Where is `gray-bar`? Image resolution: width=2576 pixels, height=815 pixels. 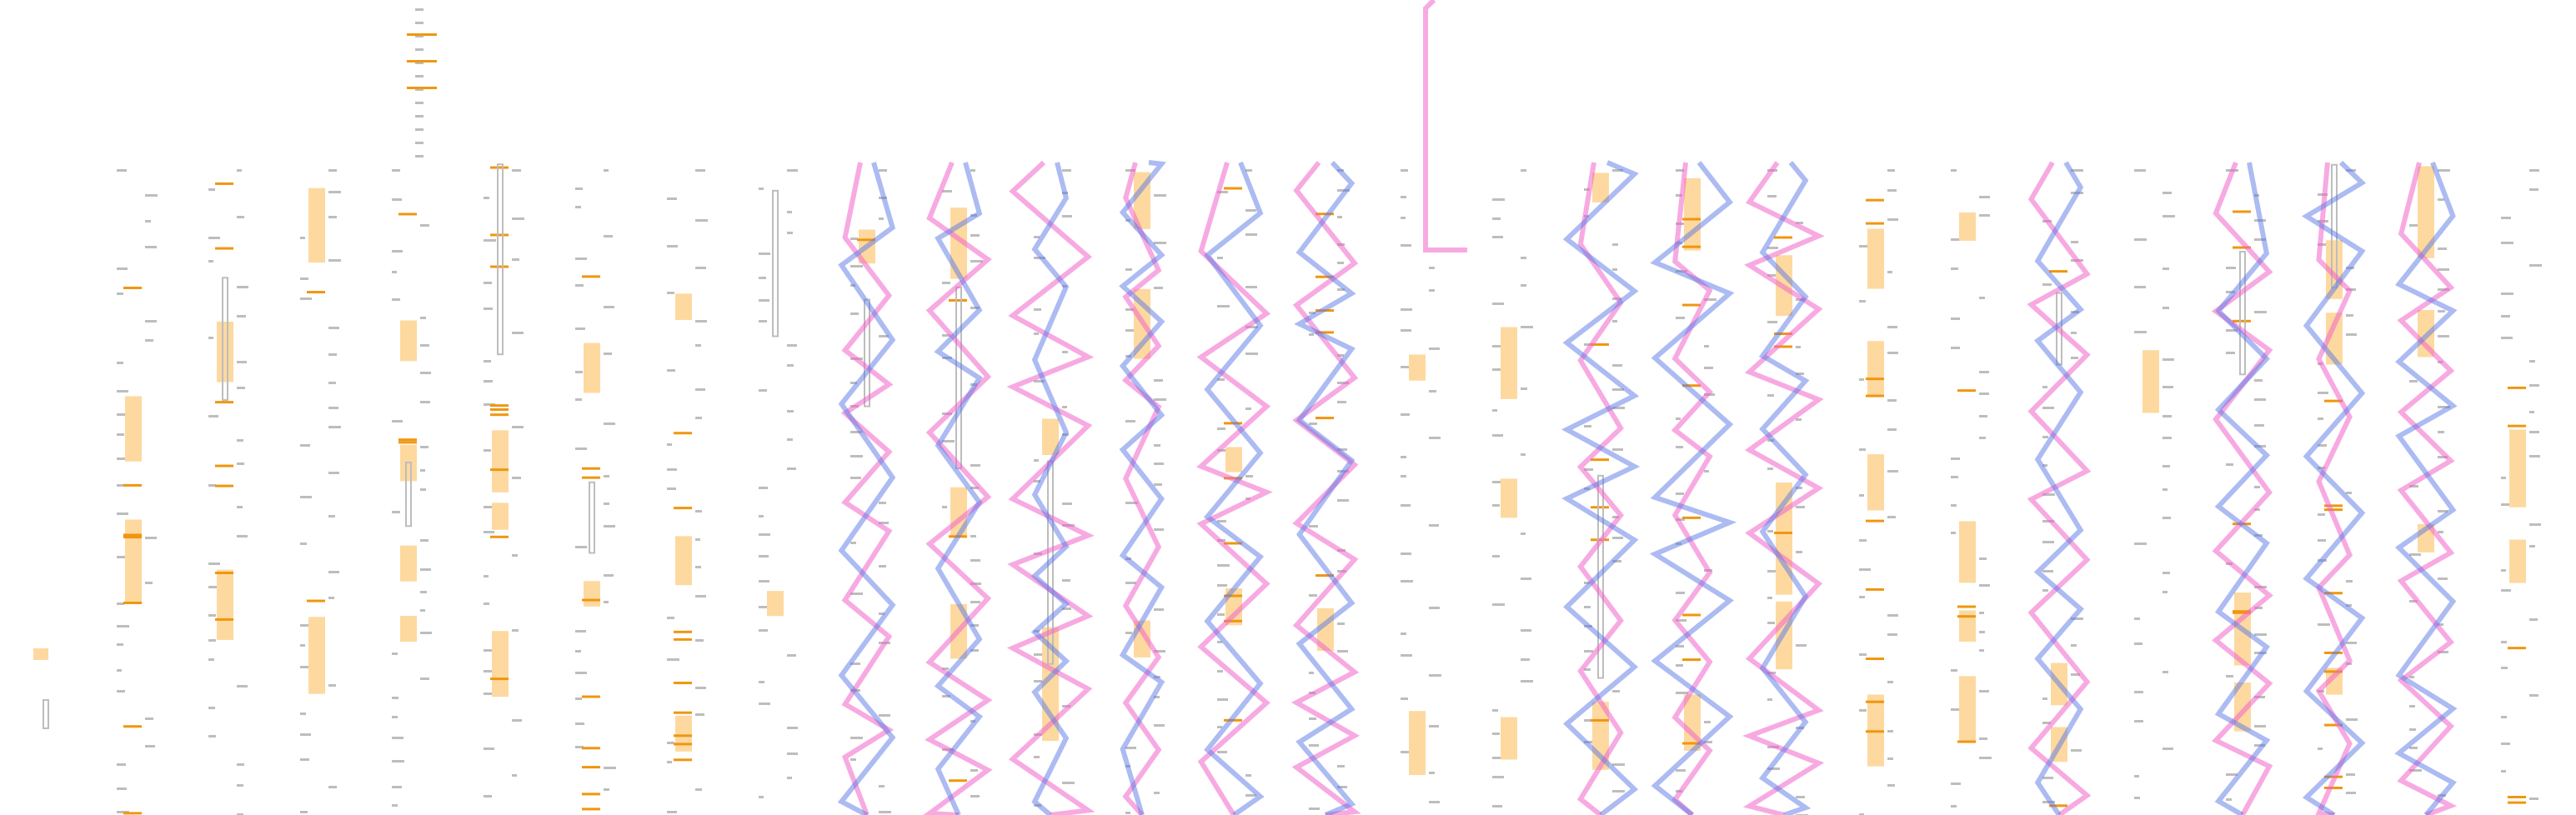
gray-bar is located at coordinates (775, 263).